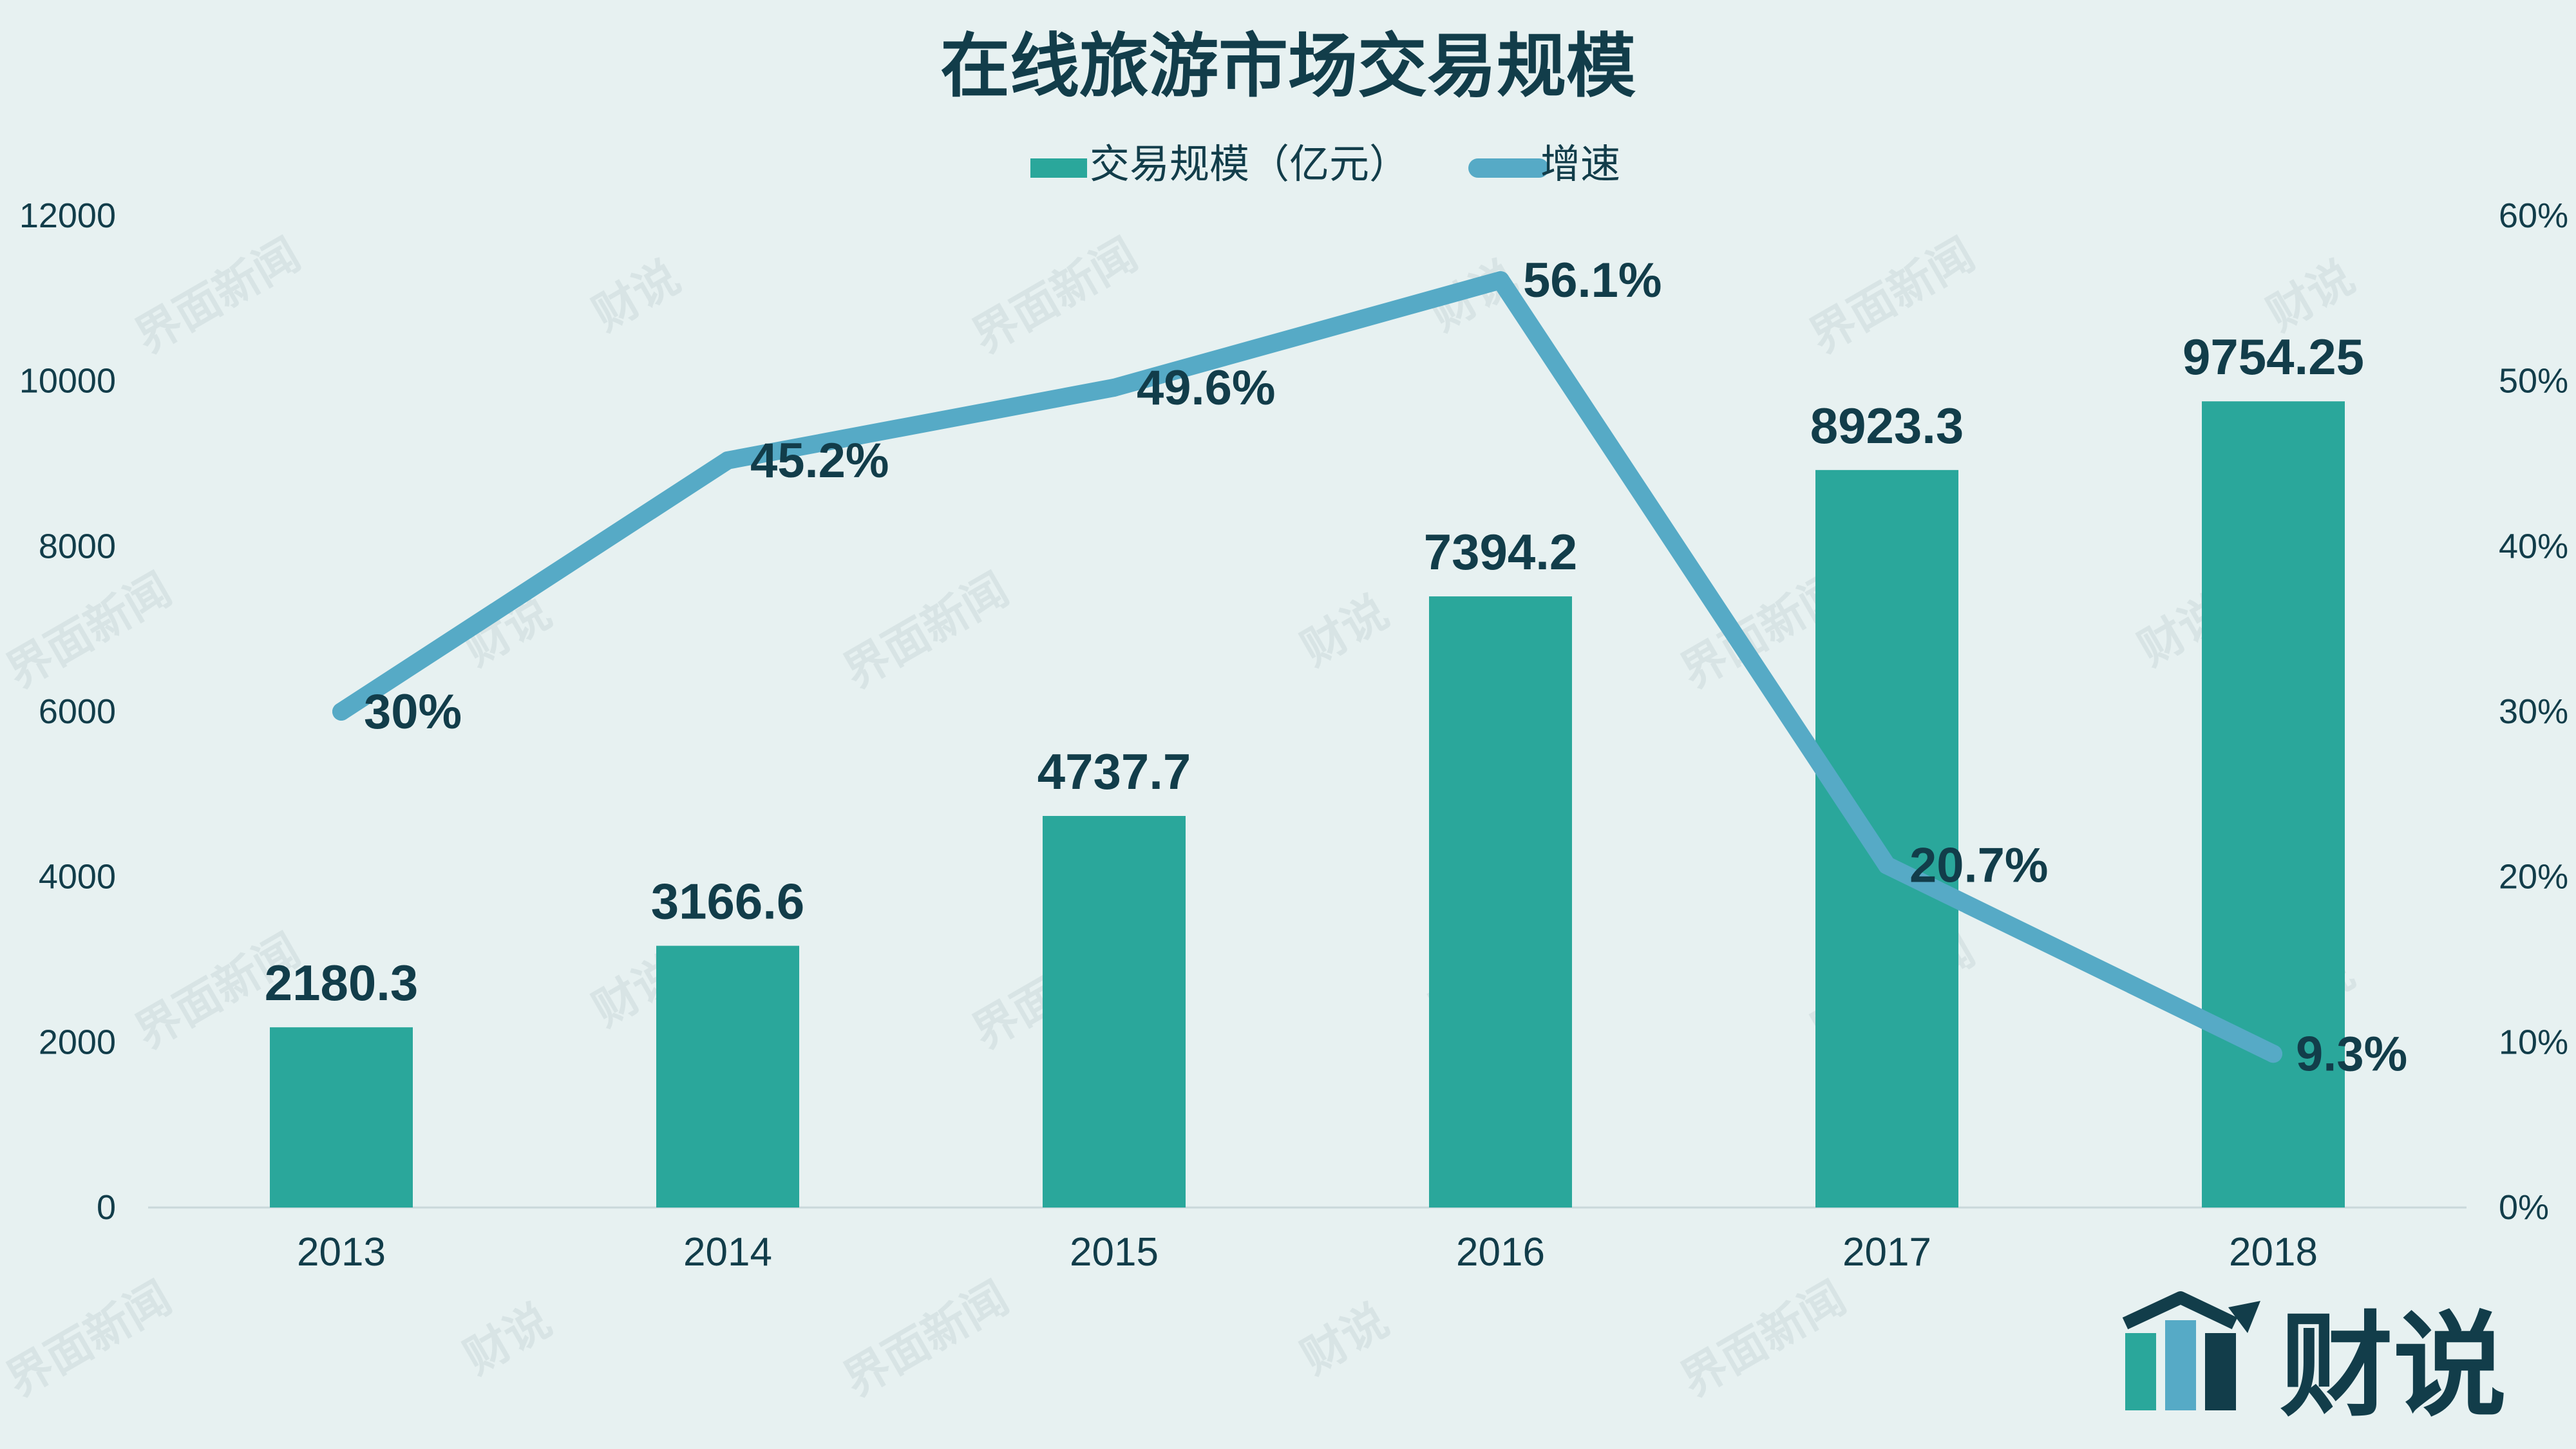  What do you see at coordinates (1501, 552) in the screenshot?
I see `bar-data-label: 7394.2` at bounding box center [1501, 552].